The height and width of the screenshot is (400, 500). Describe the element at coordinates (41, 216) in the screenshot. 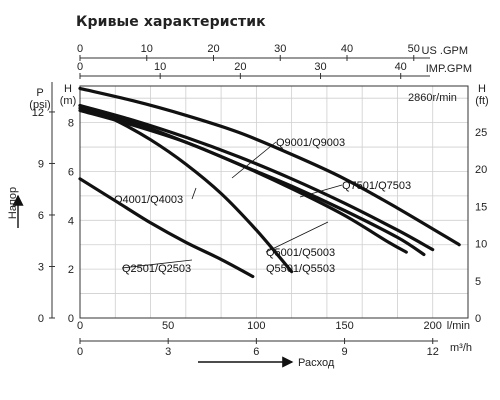

I see `psi-tick-label: 6` at that location.